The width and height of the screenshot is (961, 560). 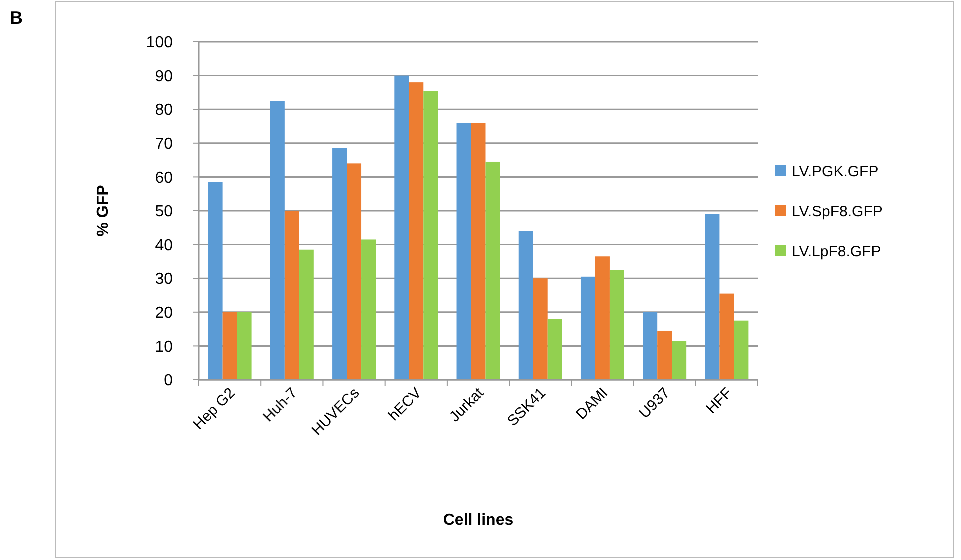 I want to click on y-tick-label: 10, so click(x=164, y=347).